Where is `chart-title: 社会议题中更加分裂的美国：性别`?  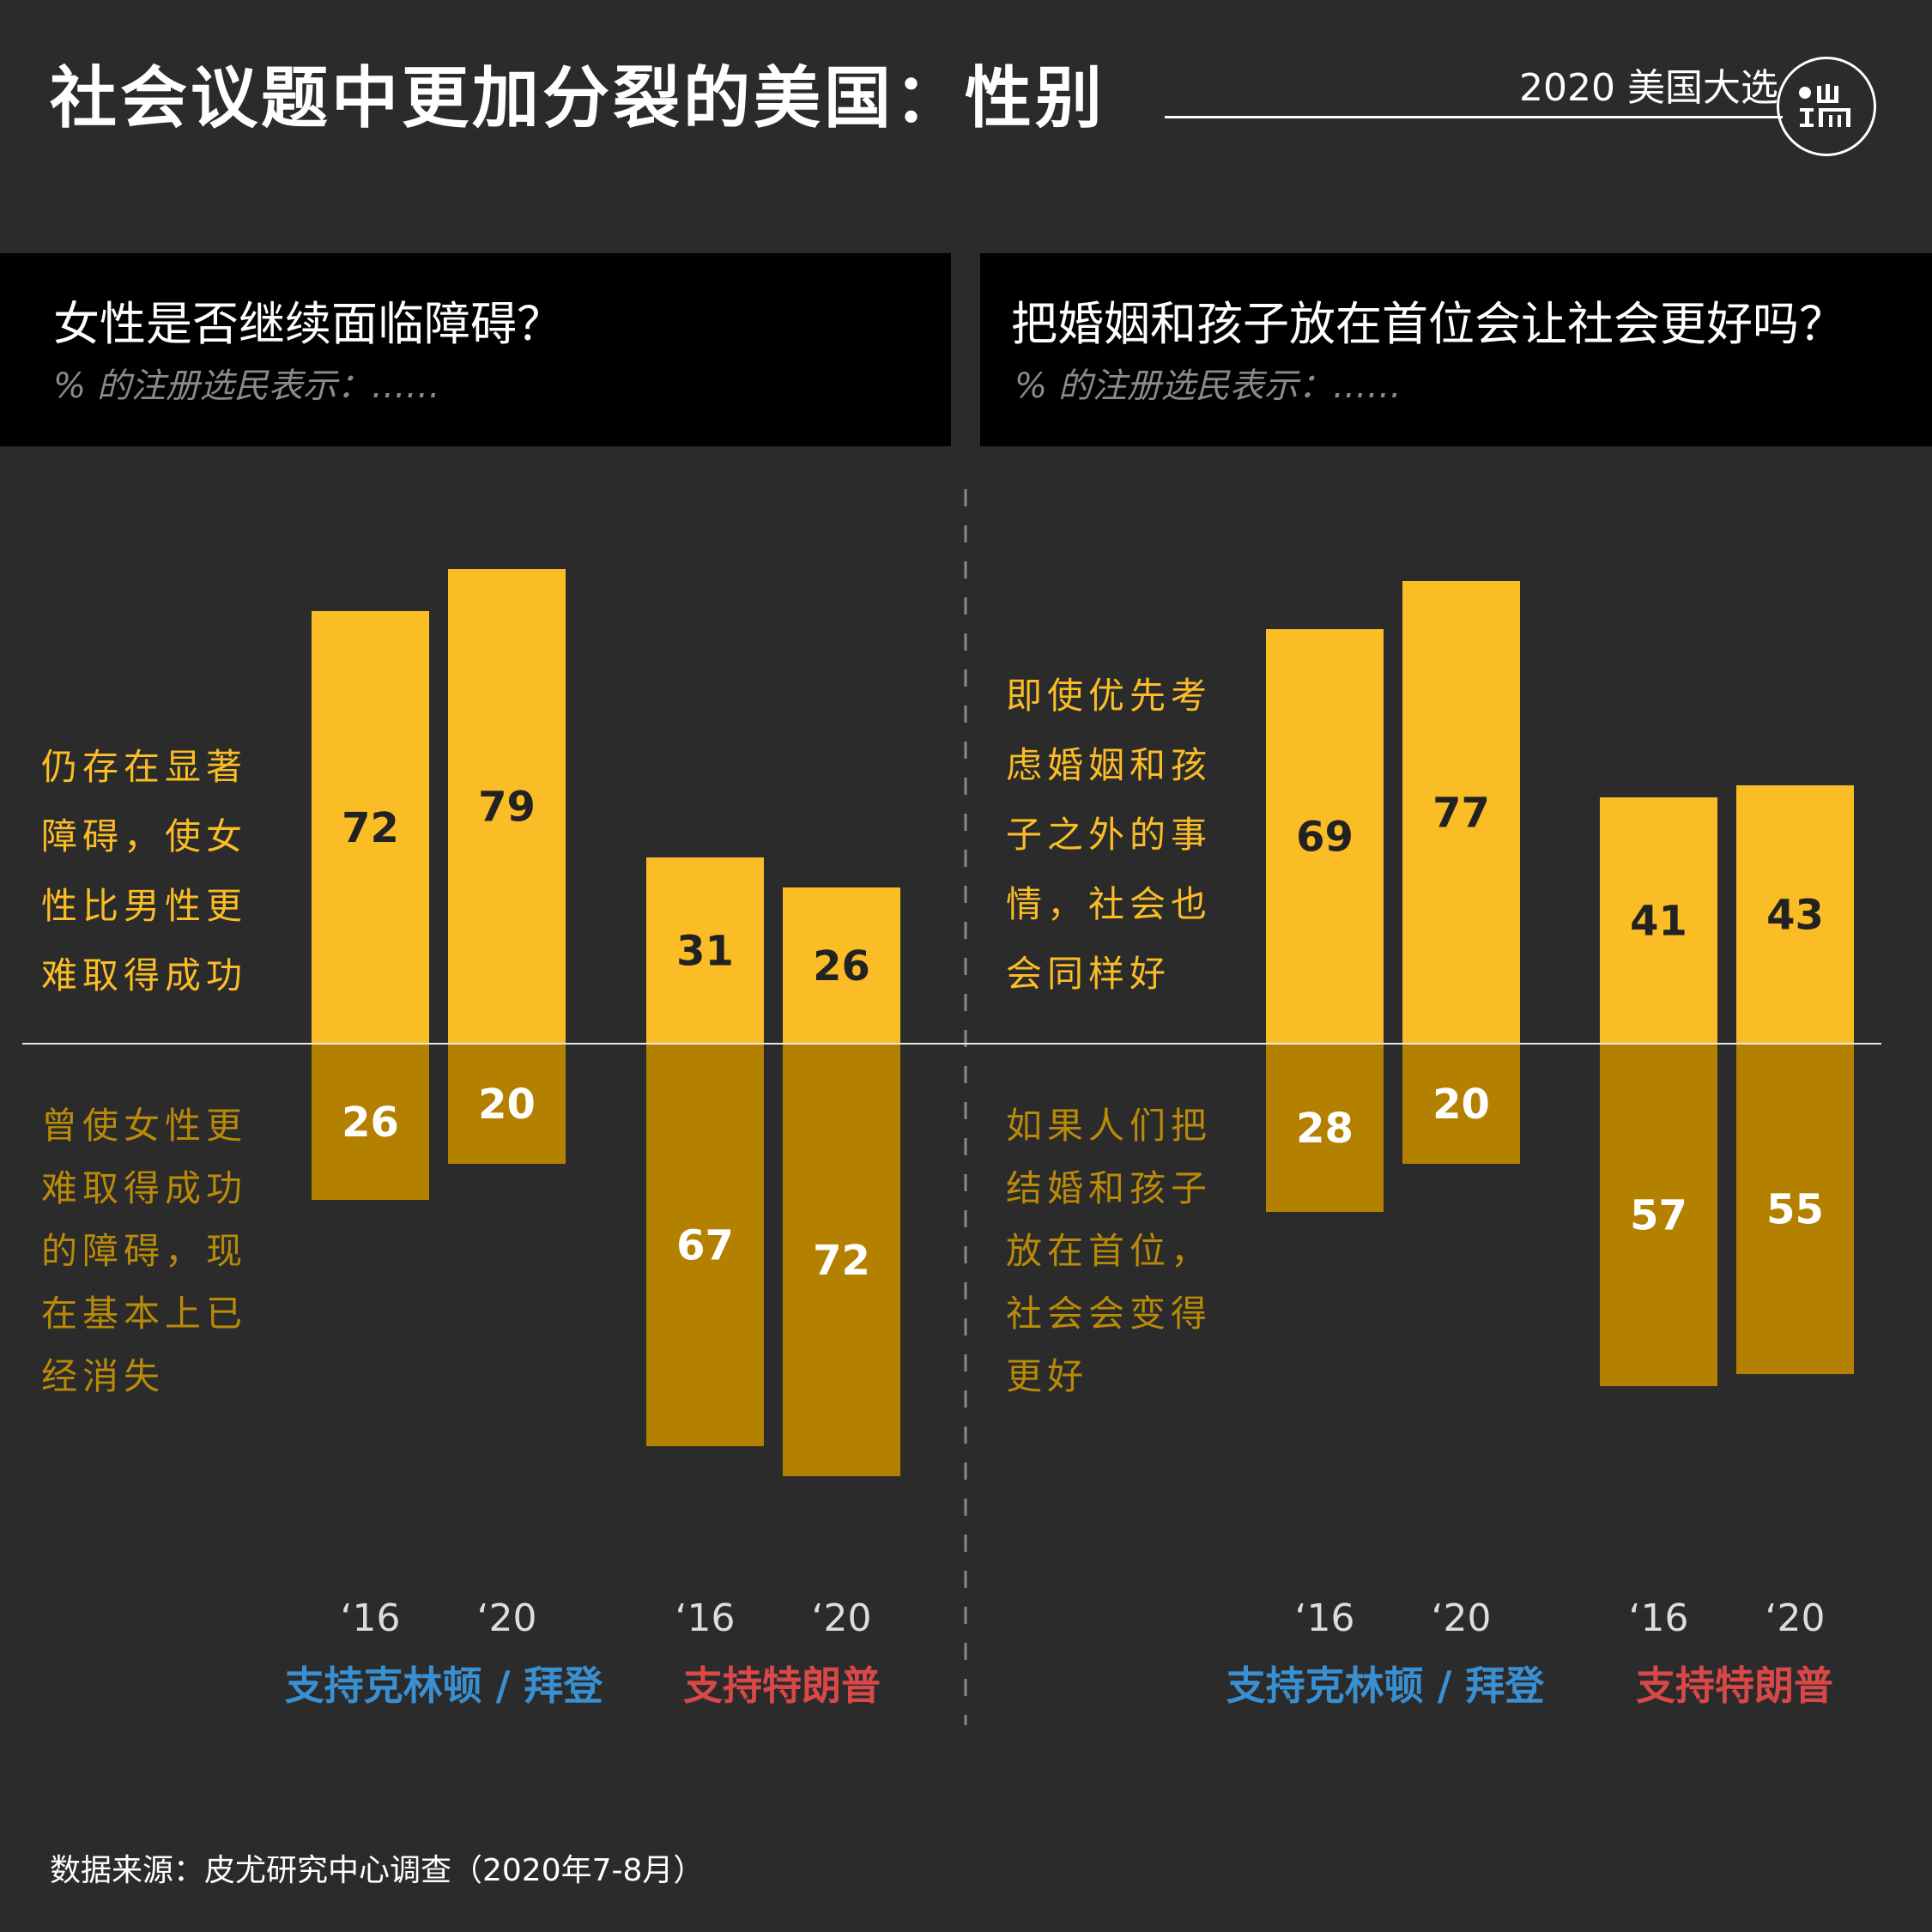 chart-title: 社会议题中更加分裂的美国：性别 is located at coordinates (578, 98).